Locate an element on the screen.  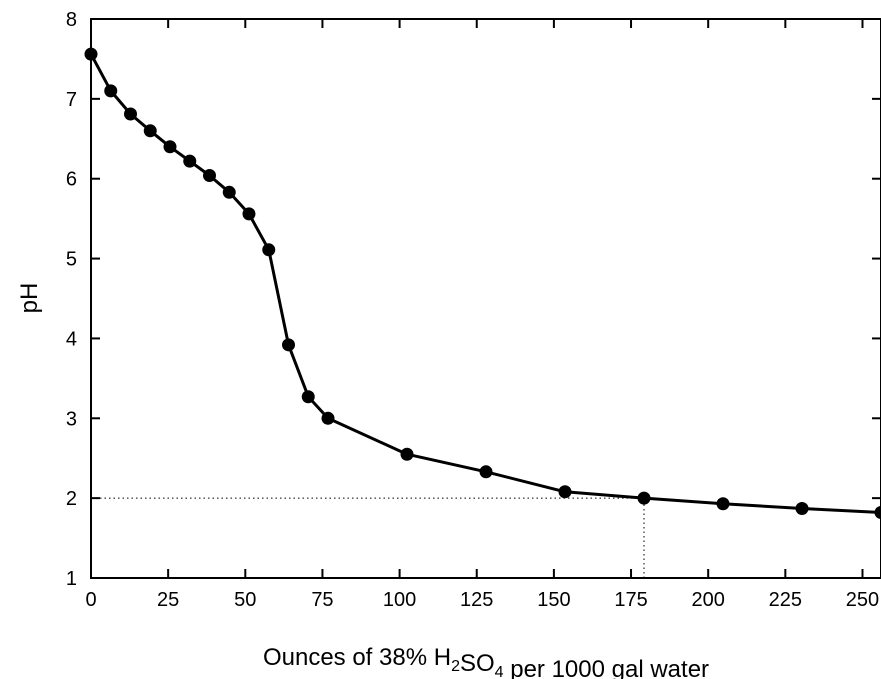
y-tick-label: 1 is located at coordinates (71, 579).